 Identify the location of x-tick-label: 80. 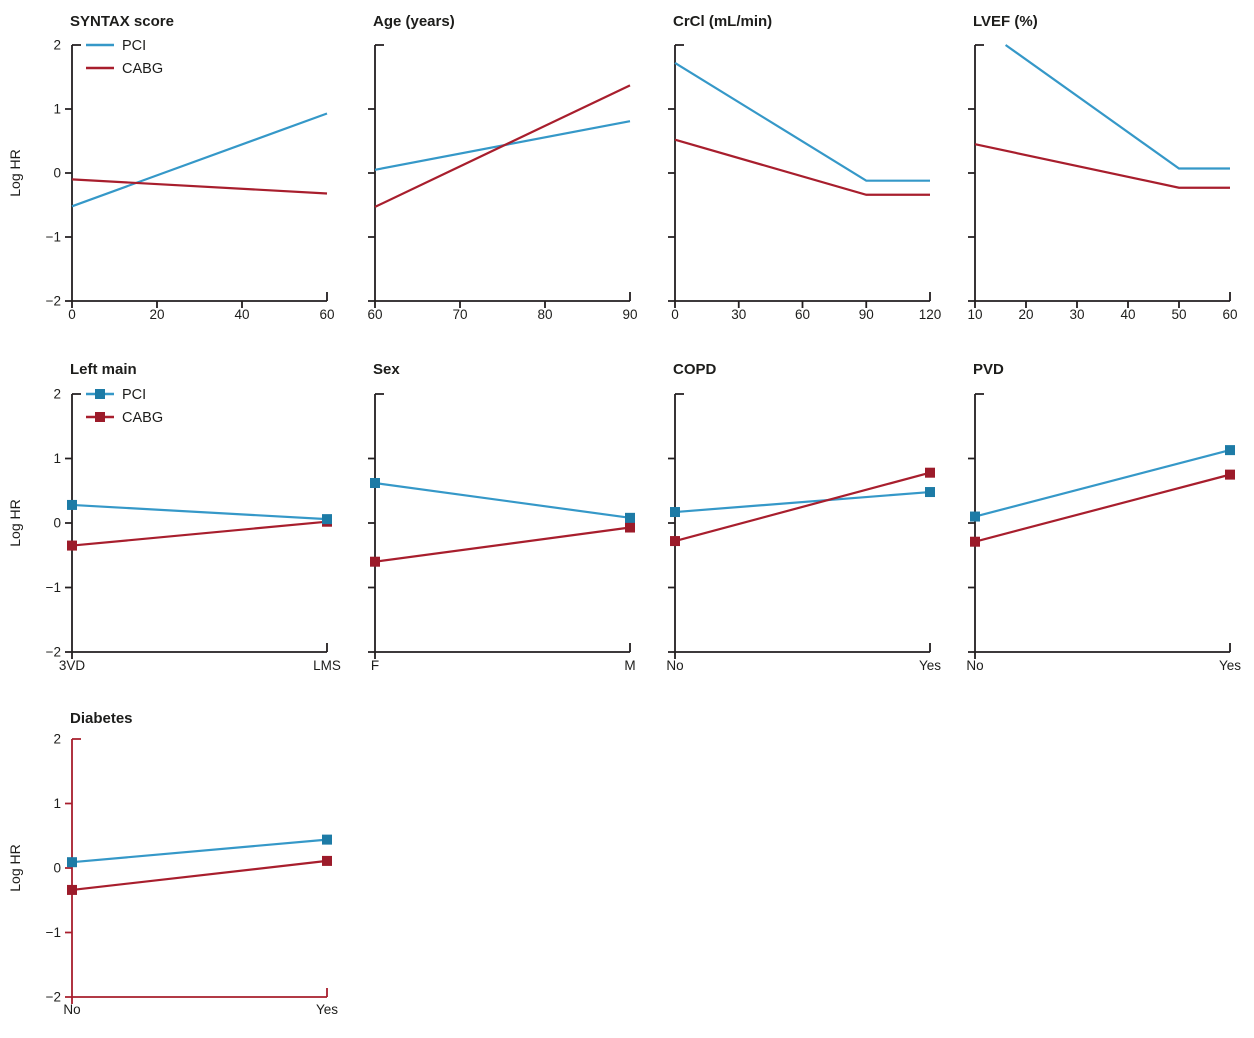
(544, 314).